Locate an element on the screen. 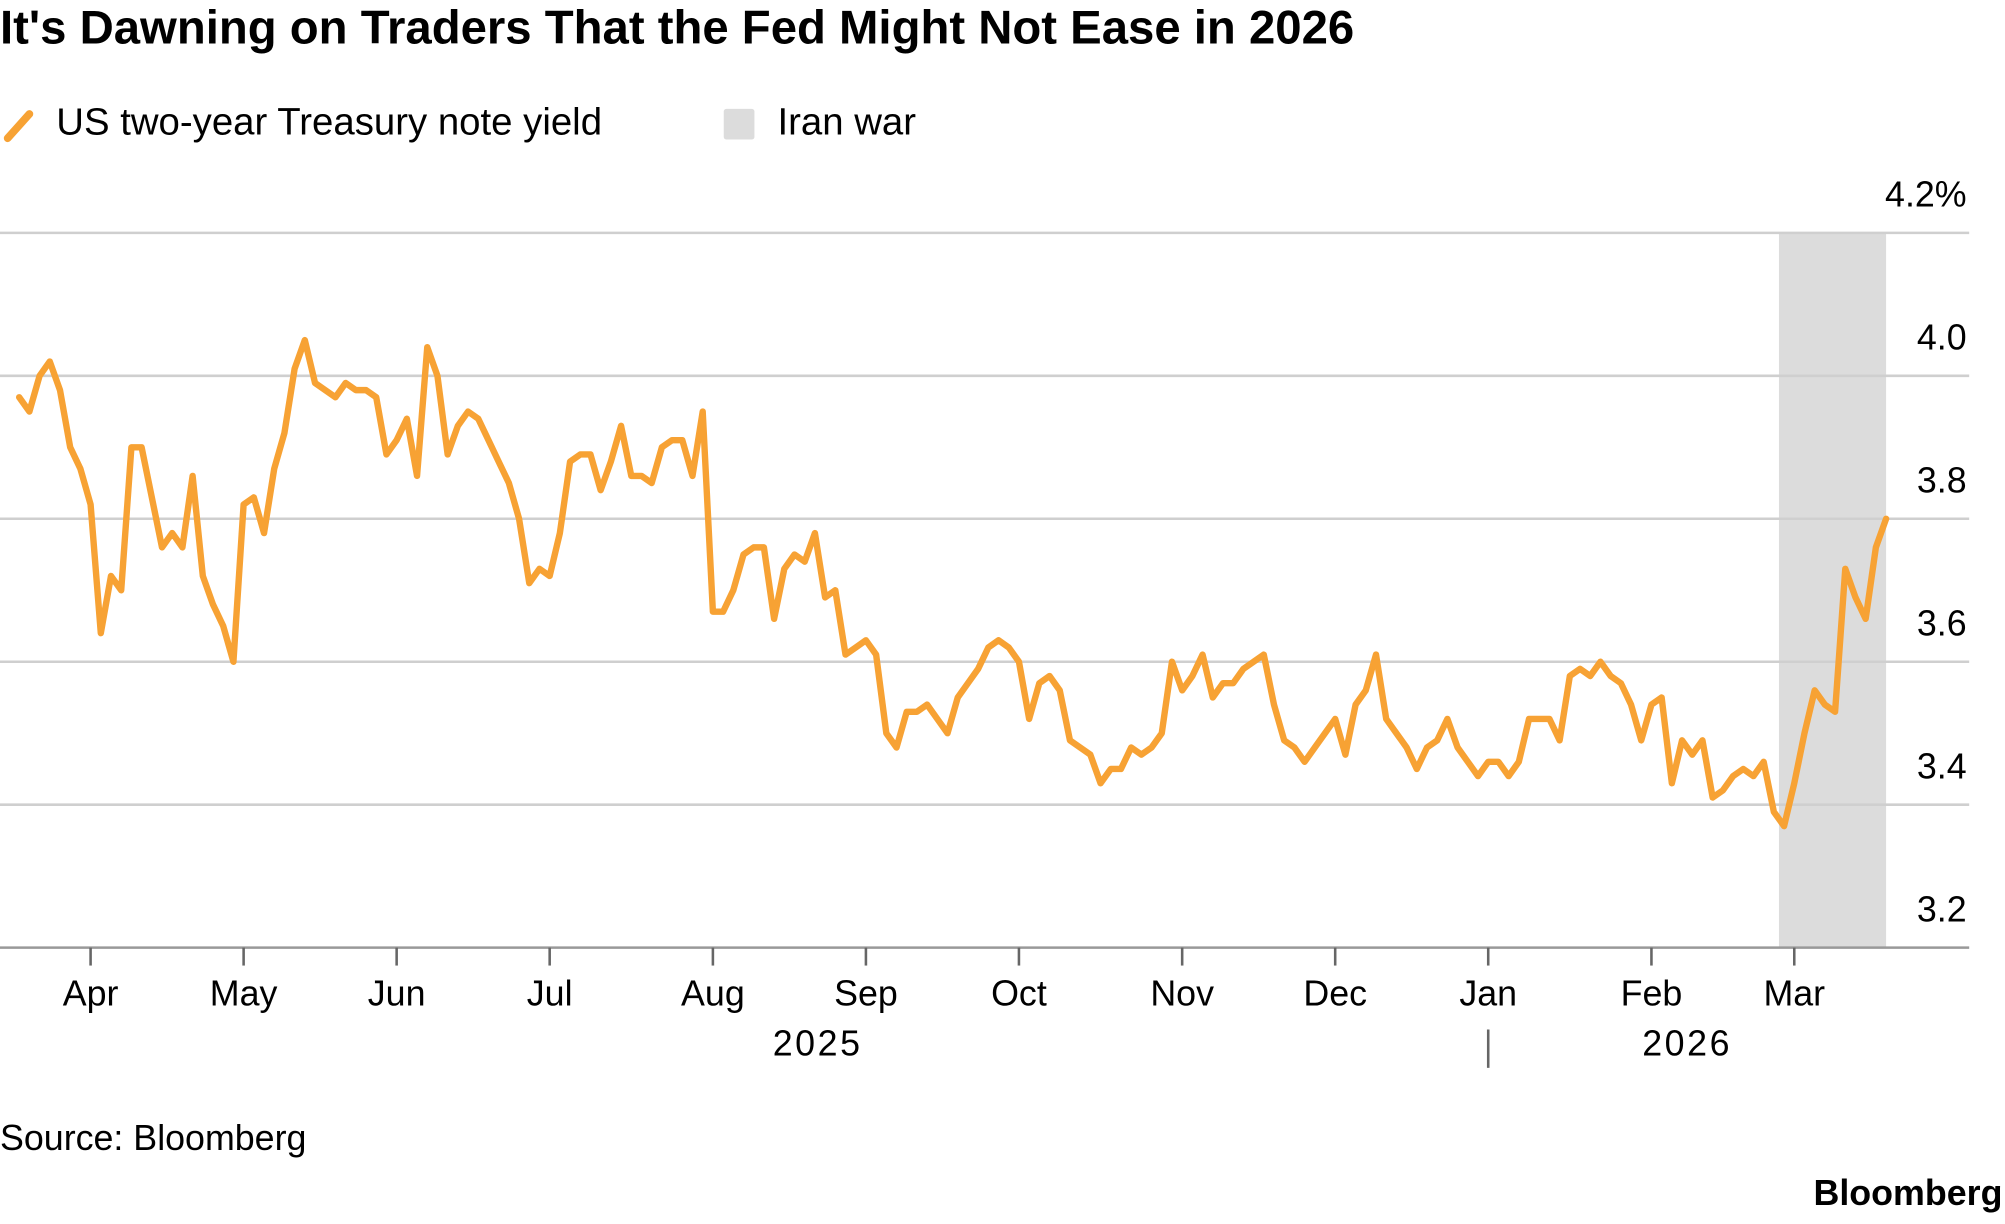 The height and width of the screenshot is (1224, 2005). y-tick-label: 4.0 is located at coordinates (1942, 337).